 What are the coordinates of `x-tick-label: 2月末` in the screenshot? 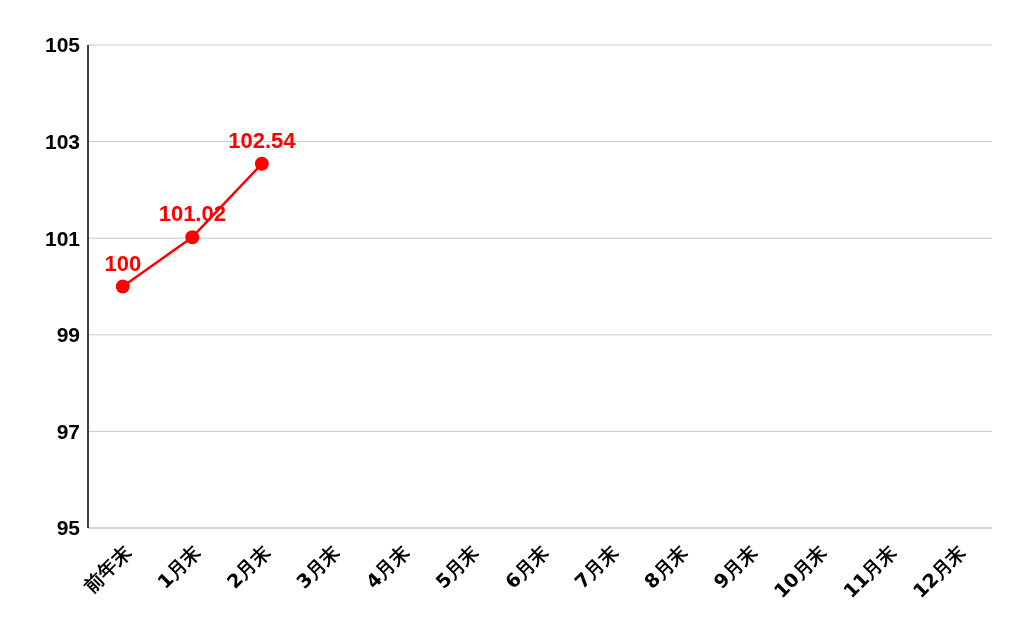 It's located at (248, 566).